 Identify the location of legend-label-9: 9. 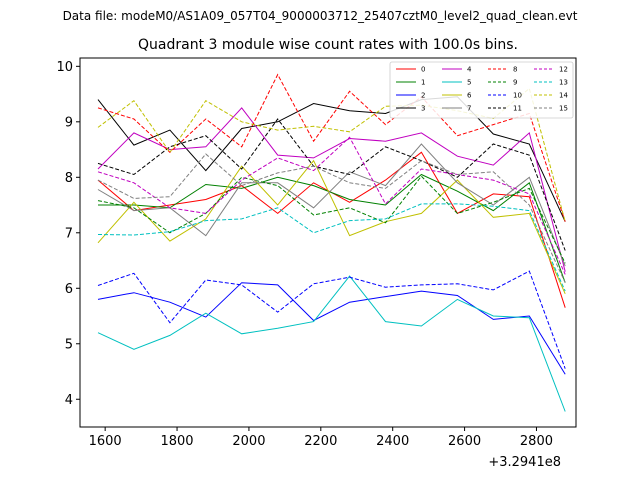
(515, 83).